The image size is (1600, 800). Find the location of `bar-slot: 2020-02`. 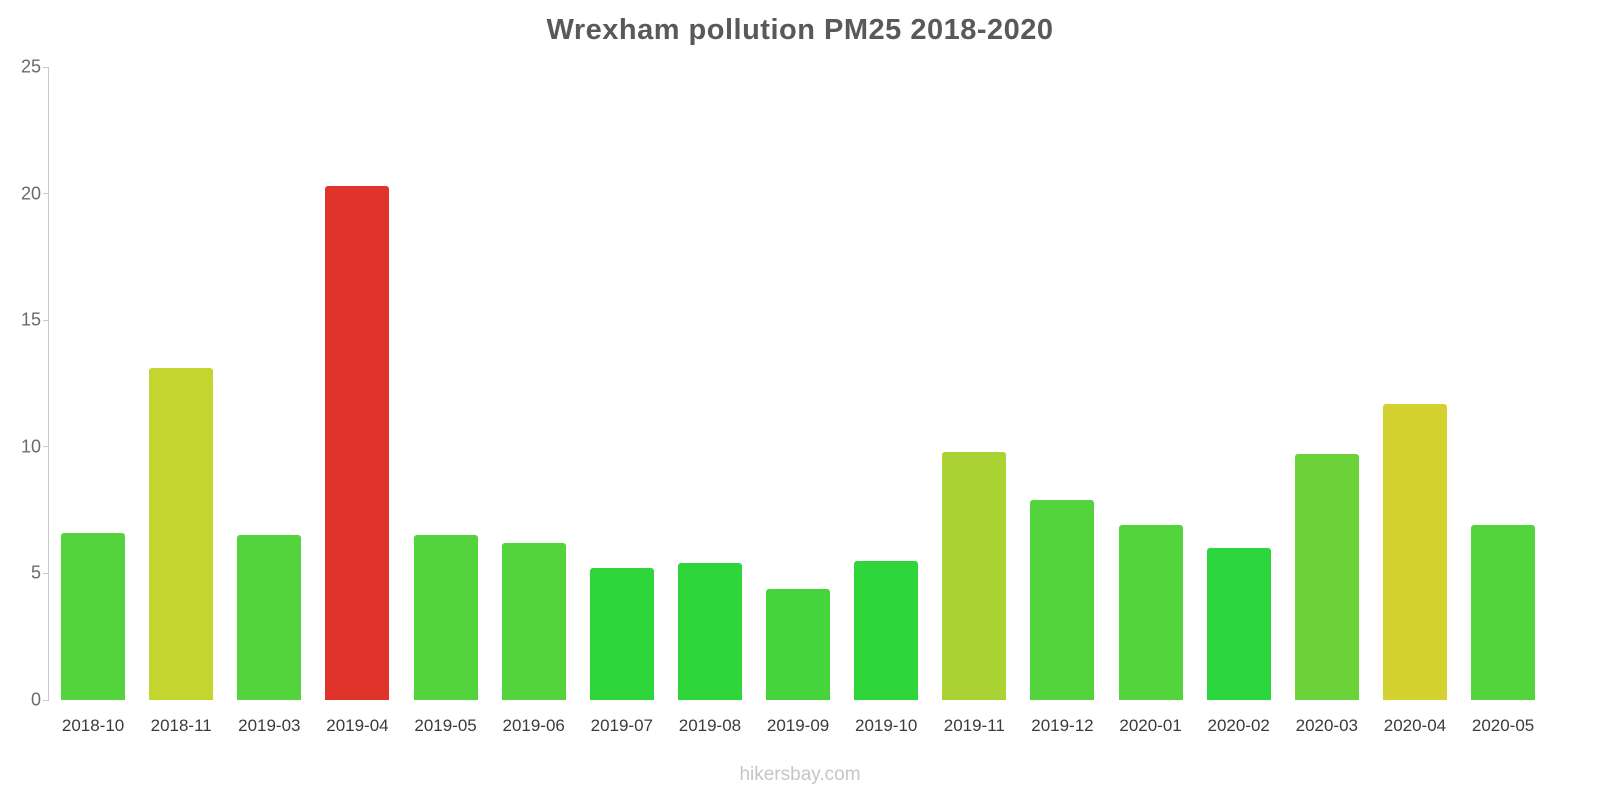

bar-slot: 2020-02 is located at coordinates (1239, 401).